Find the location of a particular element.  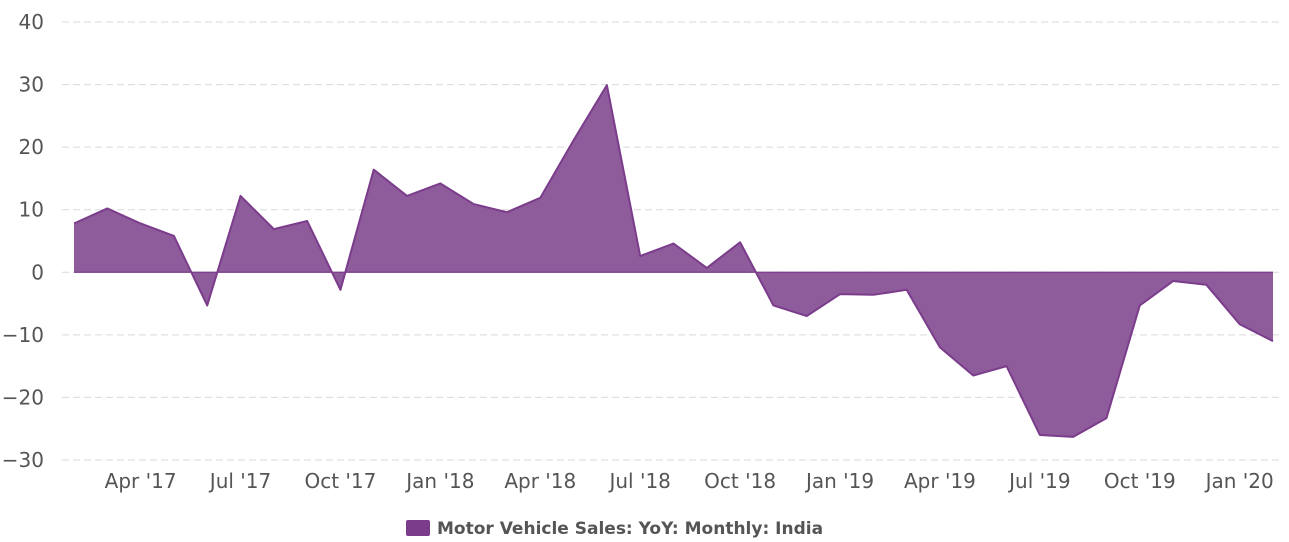

y-tick-label: 0 is located at coordinates (37, 272).